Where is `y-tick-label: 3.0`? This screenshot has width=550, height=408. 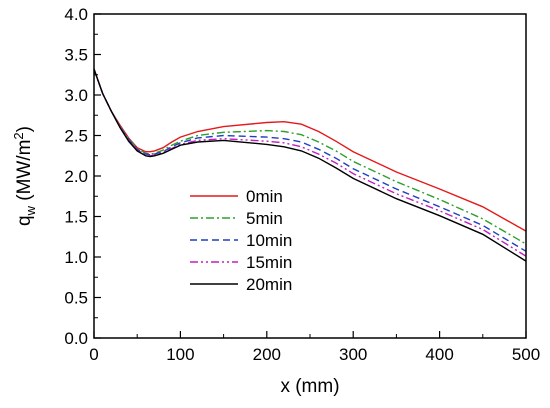 y-tick-label: 3.0 is located at coordinates (76, 95).